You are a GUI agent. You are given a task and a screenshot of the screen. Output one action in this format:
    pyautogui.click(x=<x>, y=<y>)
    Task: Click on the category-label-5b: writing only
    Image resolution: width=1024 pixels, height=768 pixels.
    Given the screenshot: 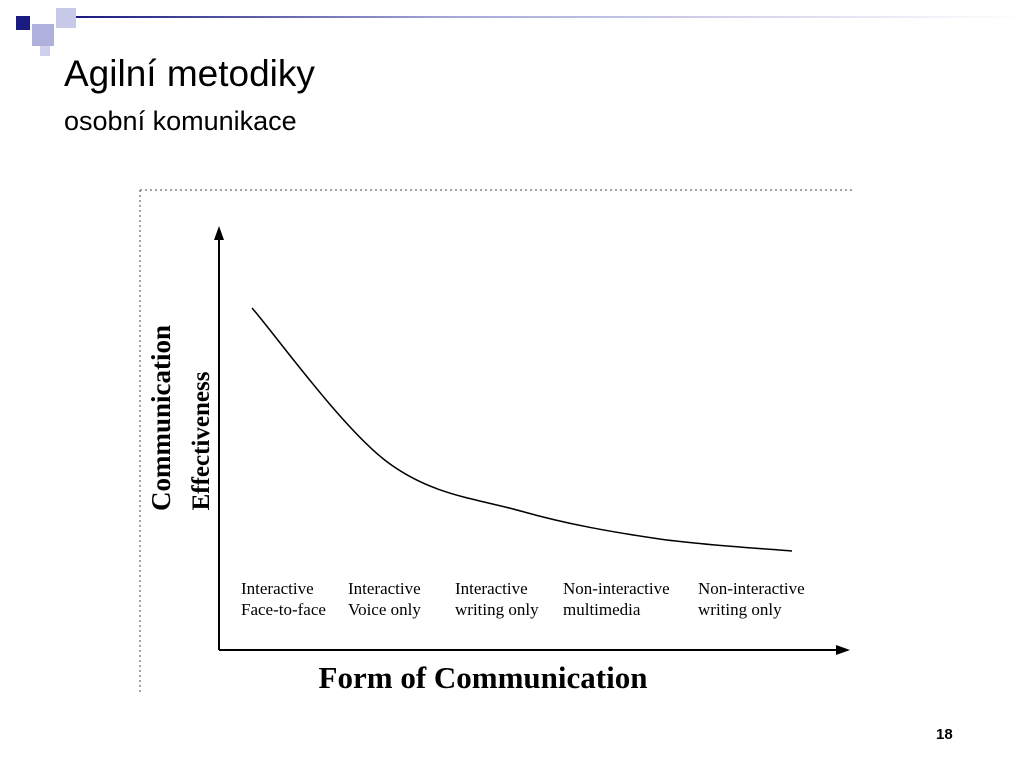 What is the action you would take?
    pyautogui.click(x=740, y=609)
    